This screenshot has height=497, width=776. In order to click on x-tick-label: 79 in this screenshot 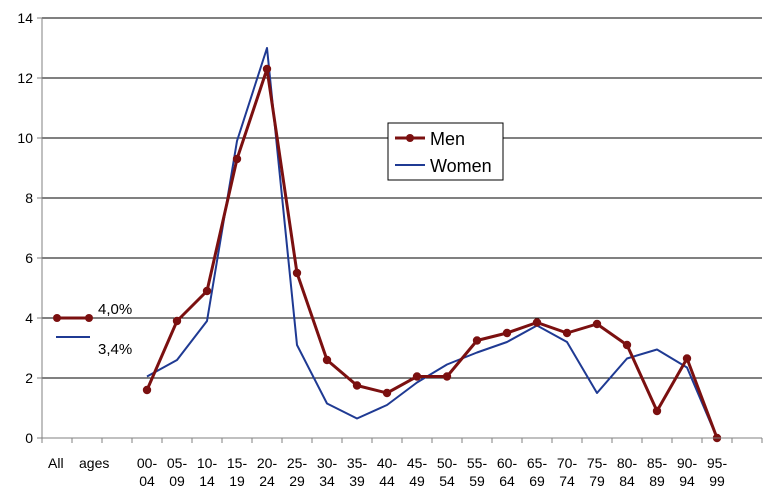, I will do `click(597, 481)`.